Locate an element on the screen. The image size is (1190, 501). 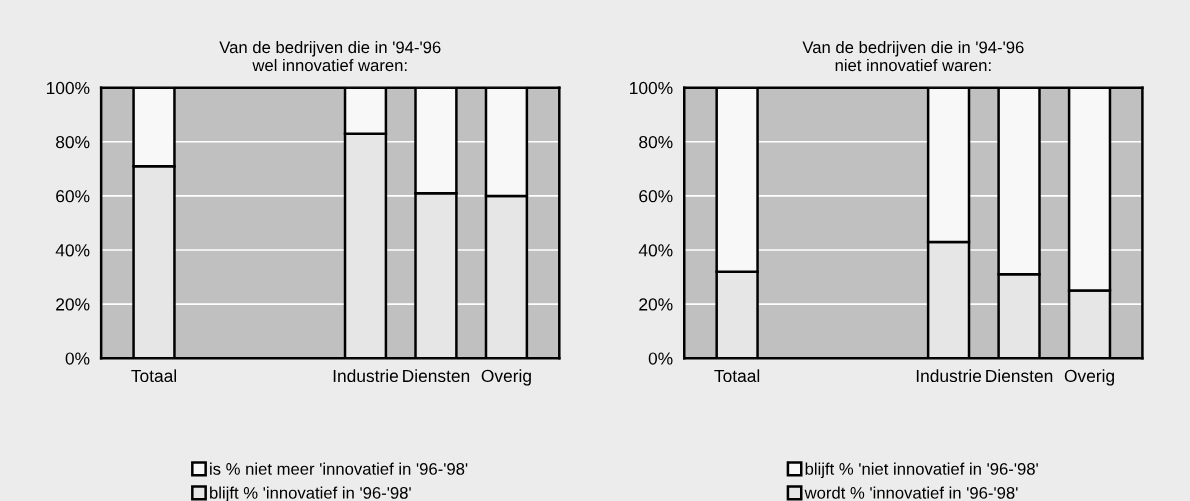
chart-title: Van de bedrijven die in '94-'96 wel innovatief waren: is located at coordinates (330, 56).